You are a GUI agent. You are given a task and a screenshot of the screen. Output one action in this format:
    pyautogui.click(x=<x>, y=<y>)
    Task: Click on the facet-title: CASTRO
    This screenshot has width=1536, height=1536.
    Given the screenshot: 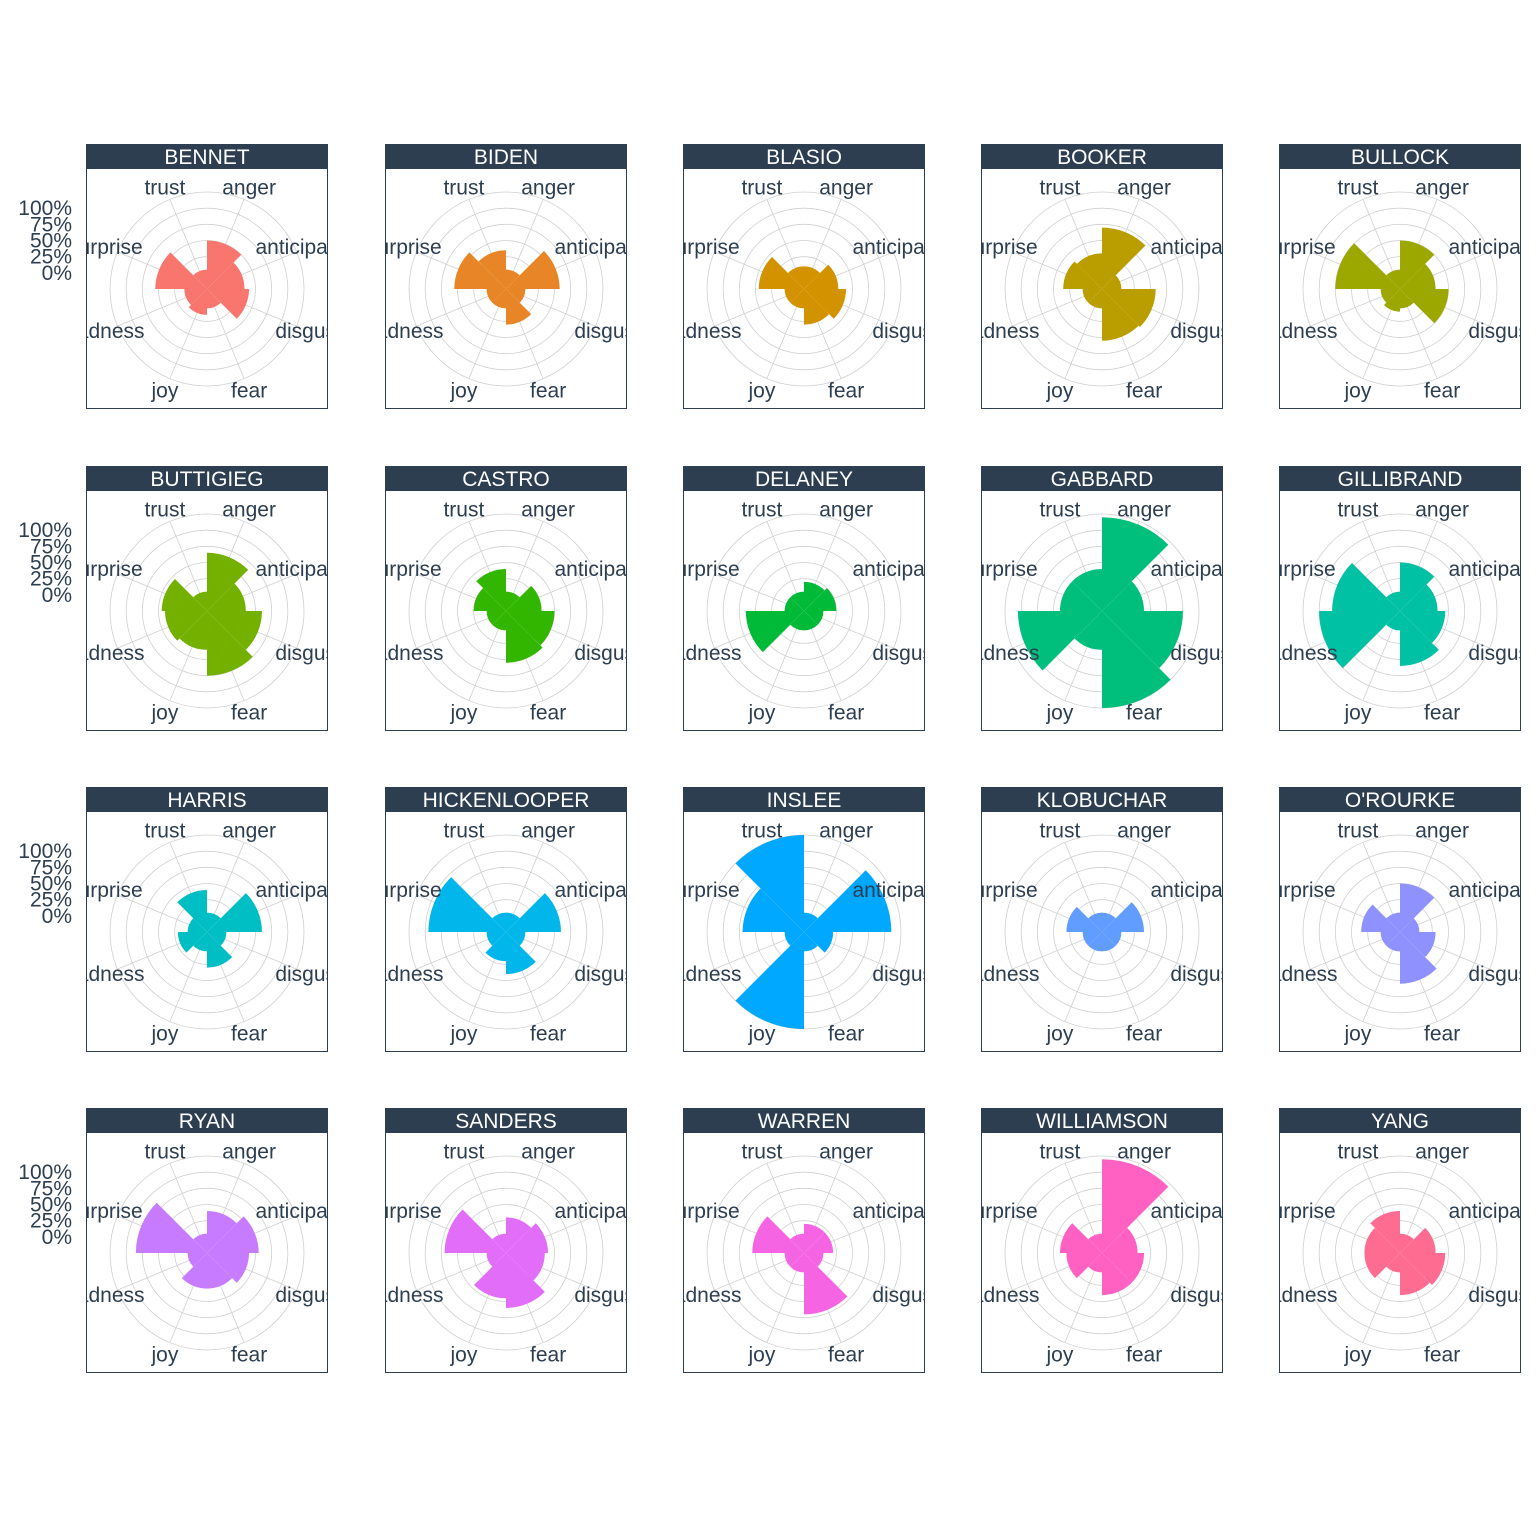 What is the action you would take?
    pyautogui.click(x=506, y=479)
    